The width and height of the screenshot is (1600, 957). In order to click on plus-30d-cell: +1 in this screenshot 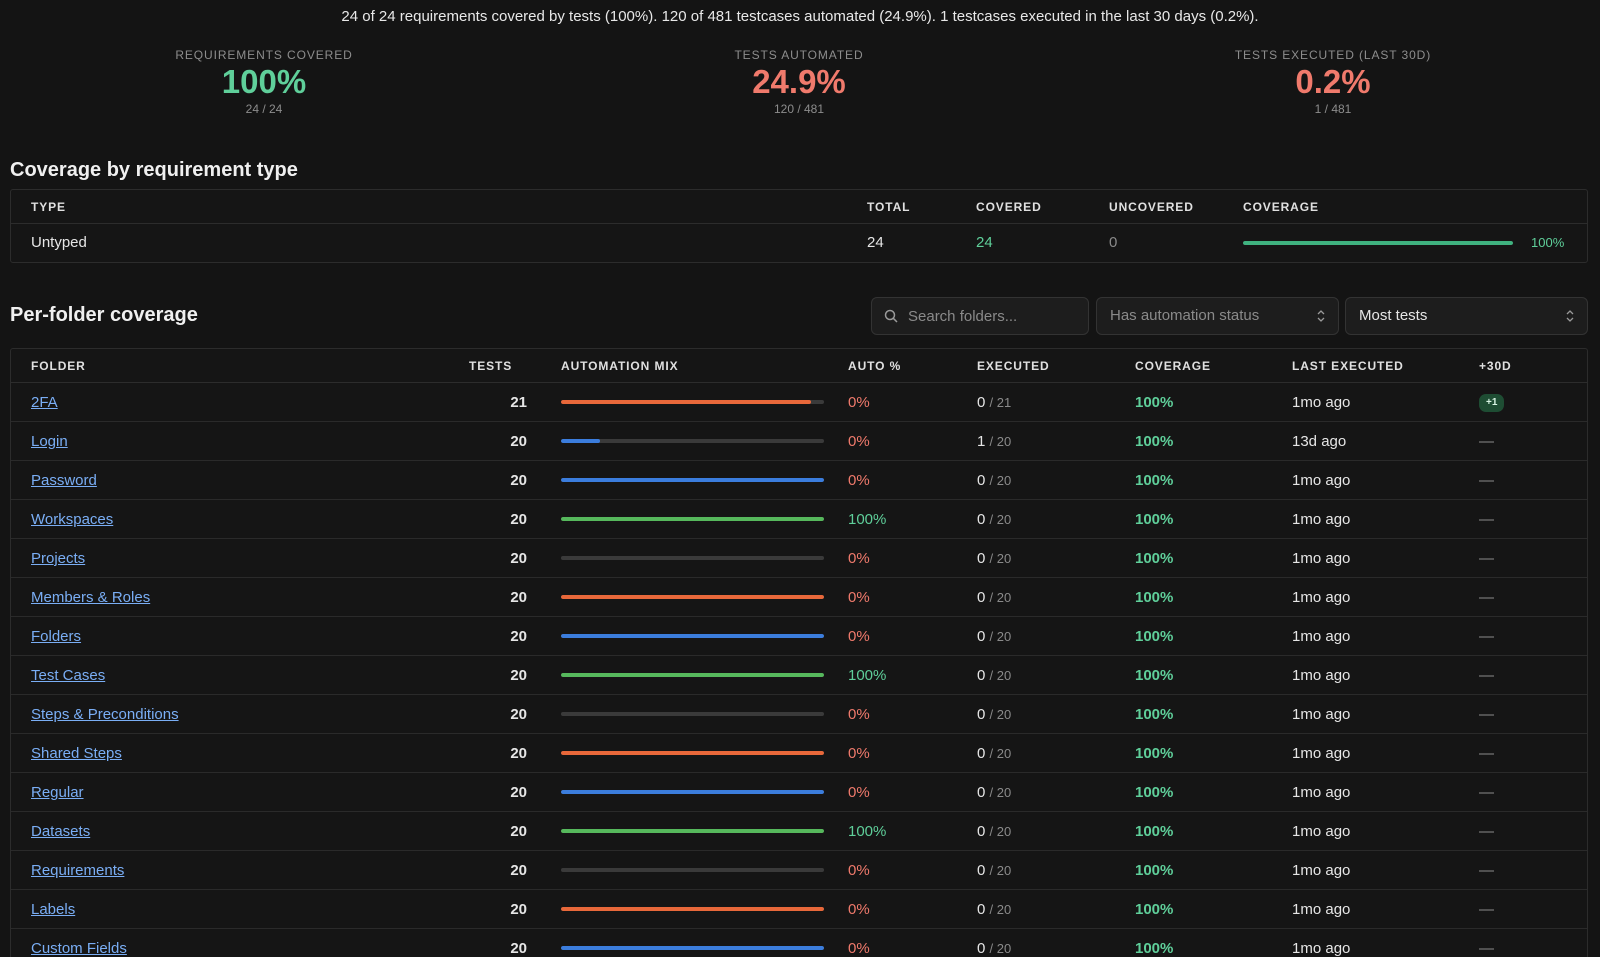, I will do `click(1492, 402)`.